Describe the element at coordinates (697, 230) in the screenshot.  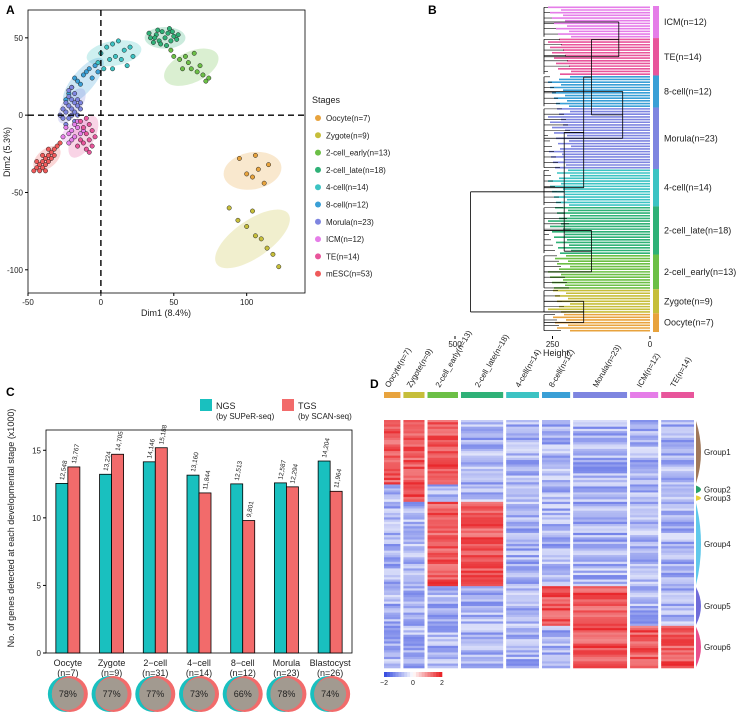
I see `group-label-5: 2-cell_late(n=18)` at that location.